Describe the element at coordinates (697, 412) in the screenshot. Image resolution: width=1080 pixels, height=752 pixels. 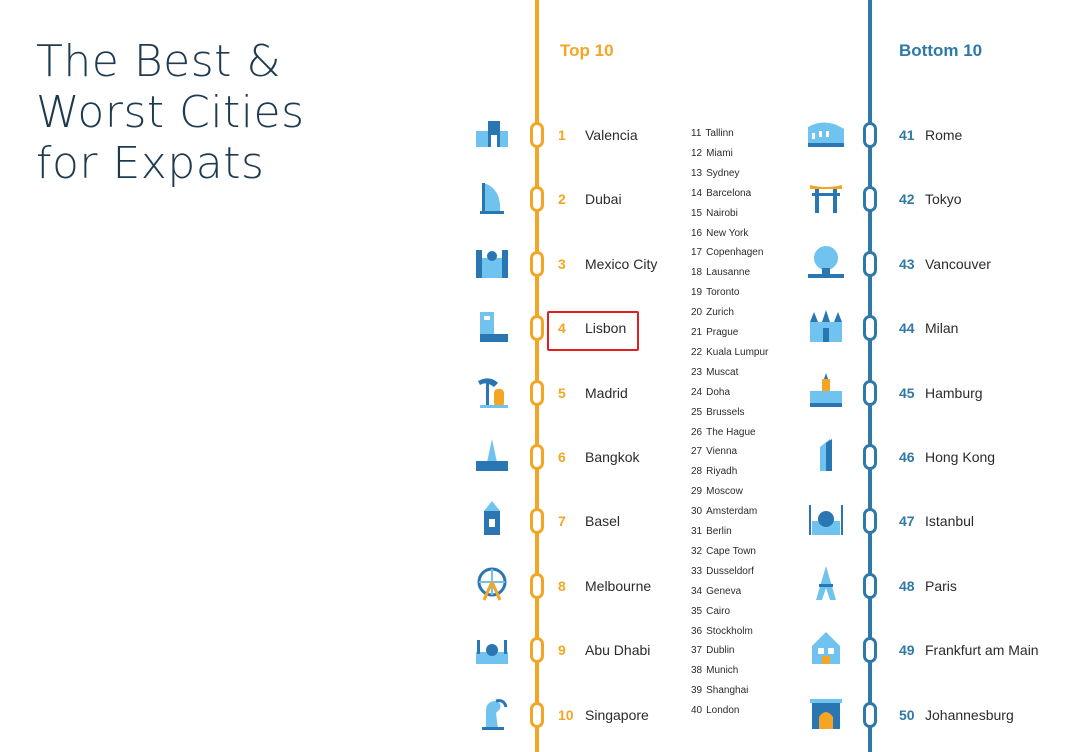
I see `rank-number: 25` at that location.